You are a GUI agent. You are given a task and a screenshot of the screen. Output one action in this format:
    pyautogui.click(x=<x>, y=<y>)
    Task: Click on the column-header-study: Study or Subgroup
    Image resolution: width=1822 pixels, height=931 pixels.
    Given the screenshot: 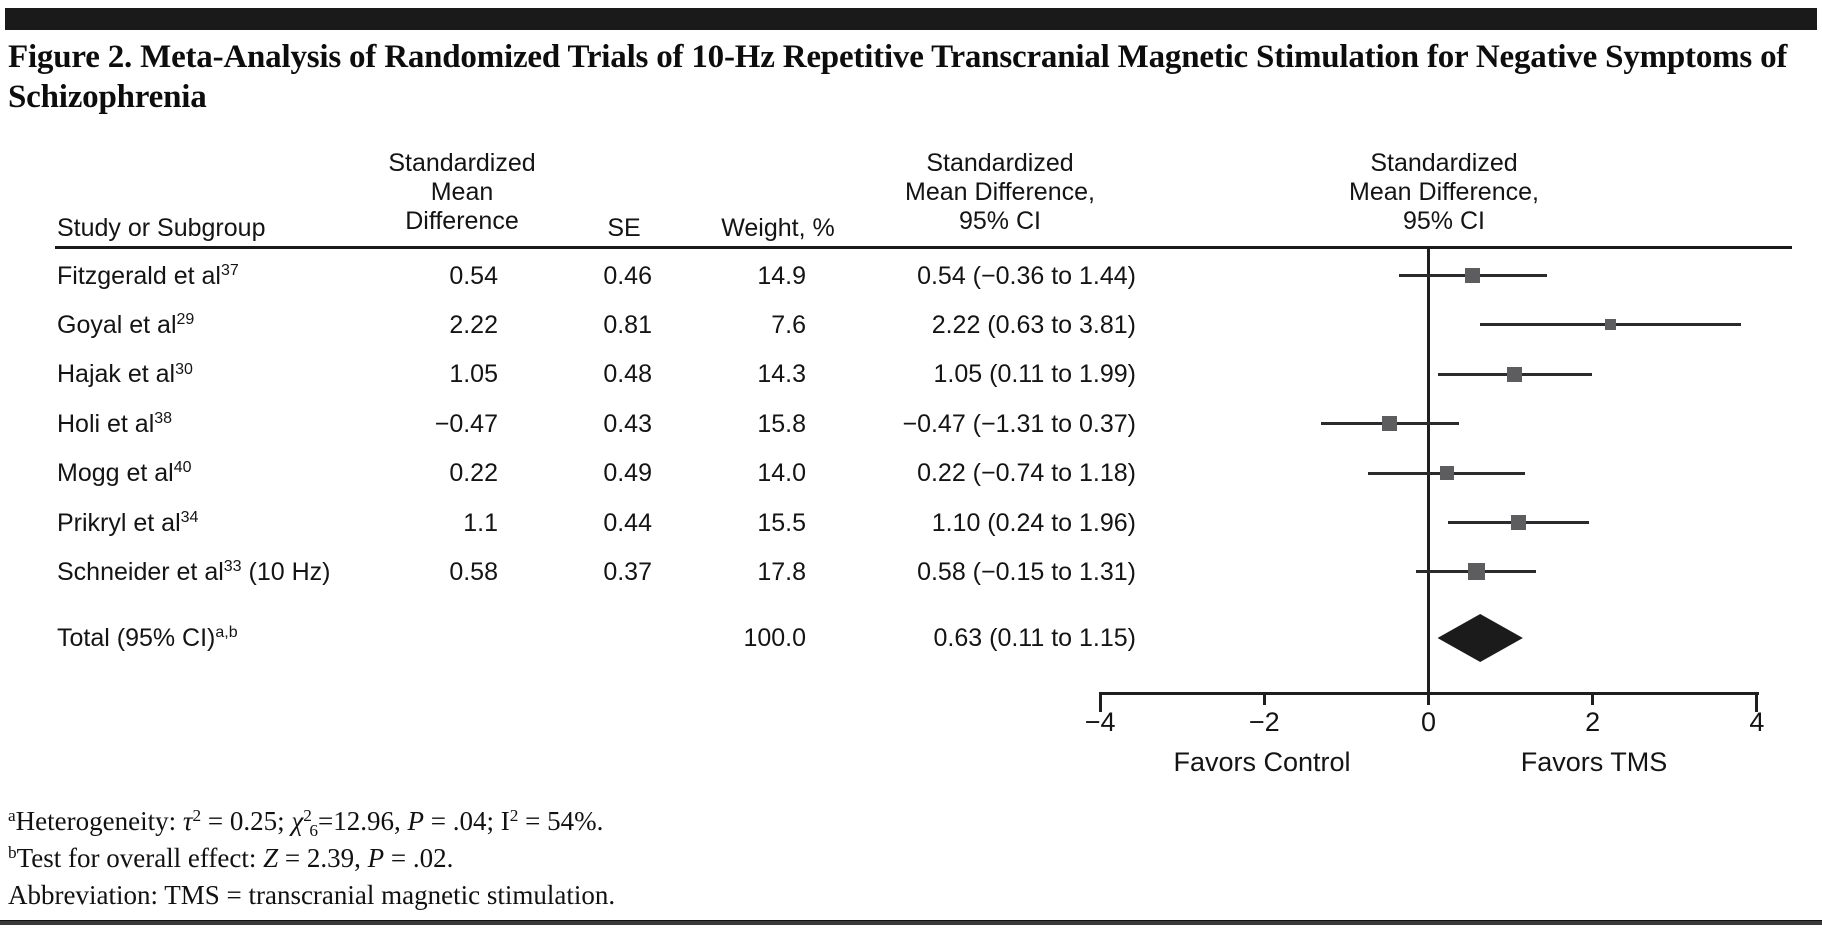 What is the action you would take?
    pyautogui.click(x=161, y=228)
    